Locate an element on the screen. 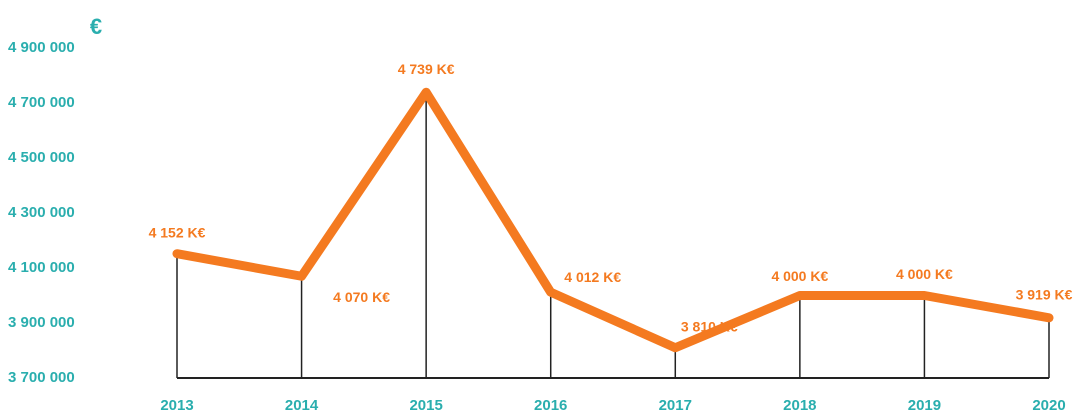  x-tick-label: 2014 is located at coordinates (302, 405).